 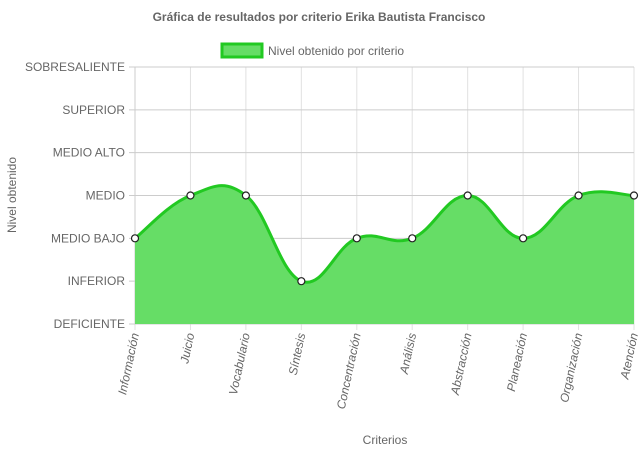 I want to click on legend: Nivel obtenido por criterio, so click(x=312, y=50).